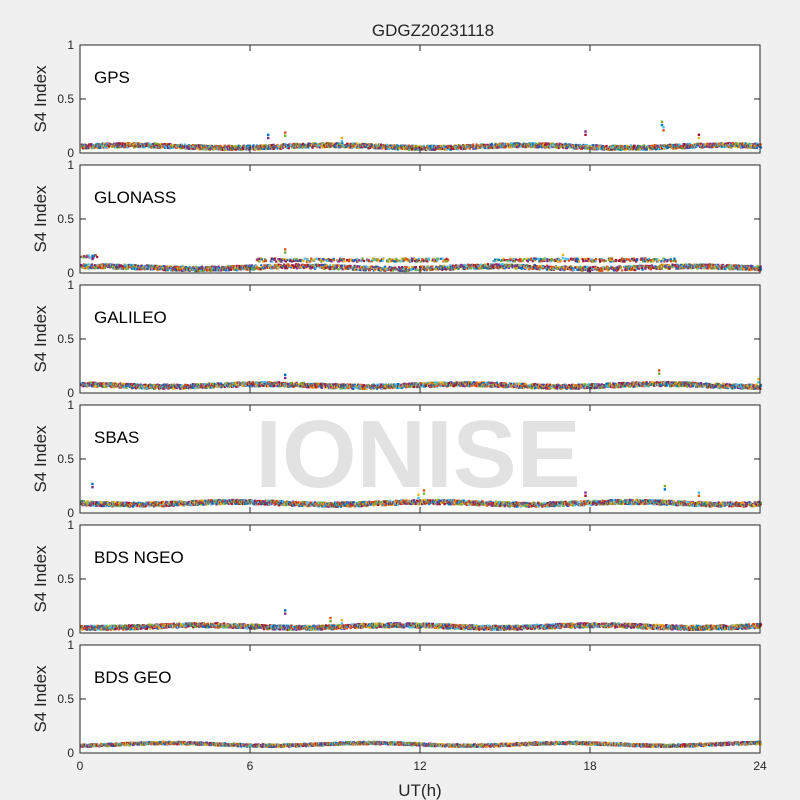 The height and width of the screenshot is (800, 800). Describe the element at coordinates (420, 219) in the screenshot. I see `plot-area` at that location.